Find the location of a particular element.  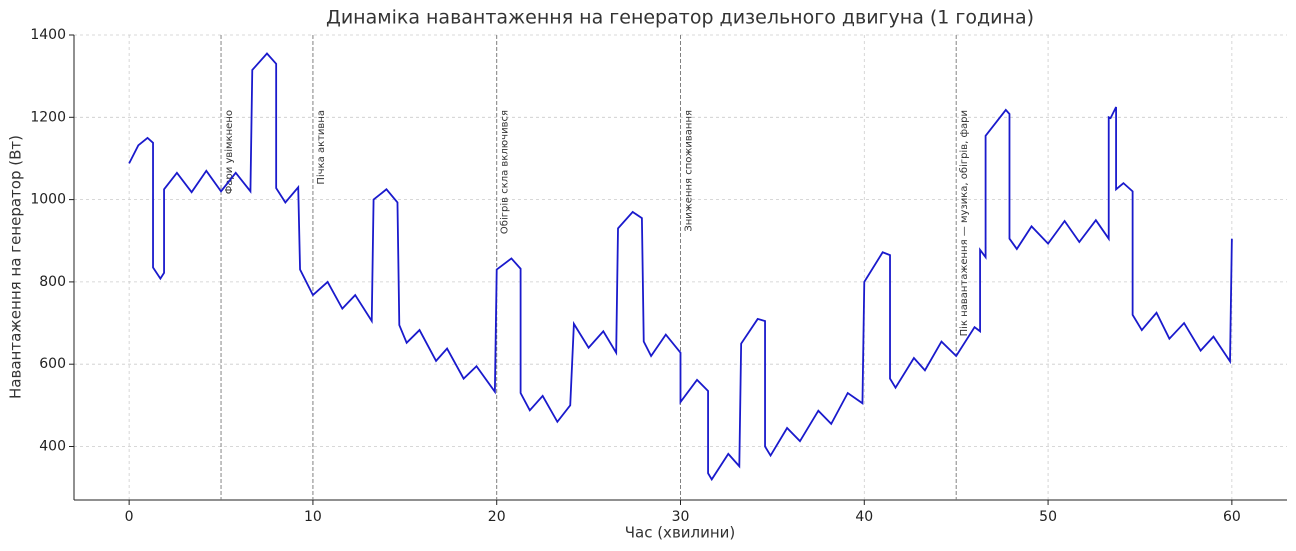

x-axis-label: Час (хвилини) is located at coordinates (680, 533).